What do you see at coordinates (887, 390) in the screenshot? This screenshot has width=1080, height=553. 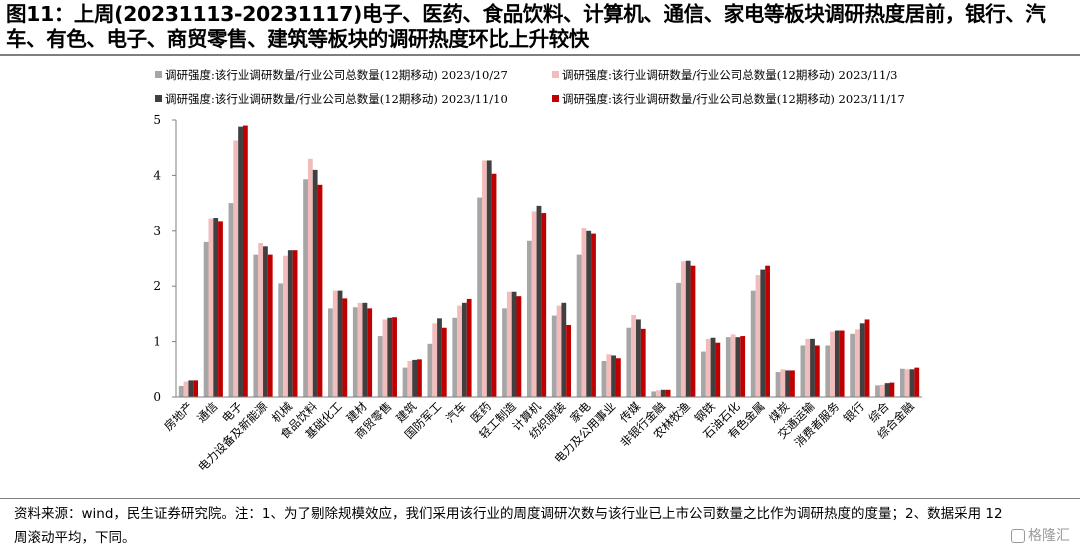 I see `bar-3-综合` at bounding box center [887, 390].